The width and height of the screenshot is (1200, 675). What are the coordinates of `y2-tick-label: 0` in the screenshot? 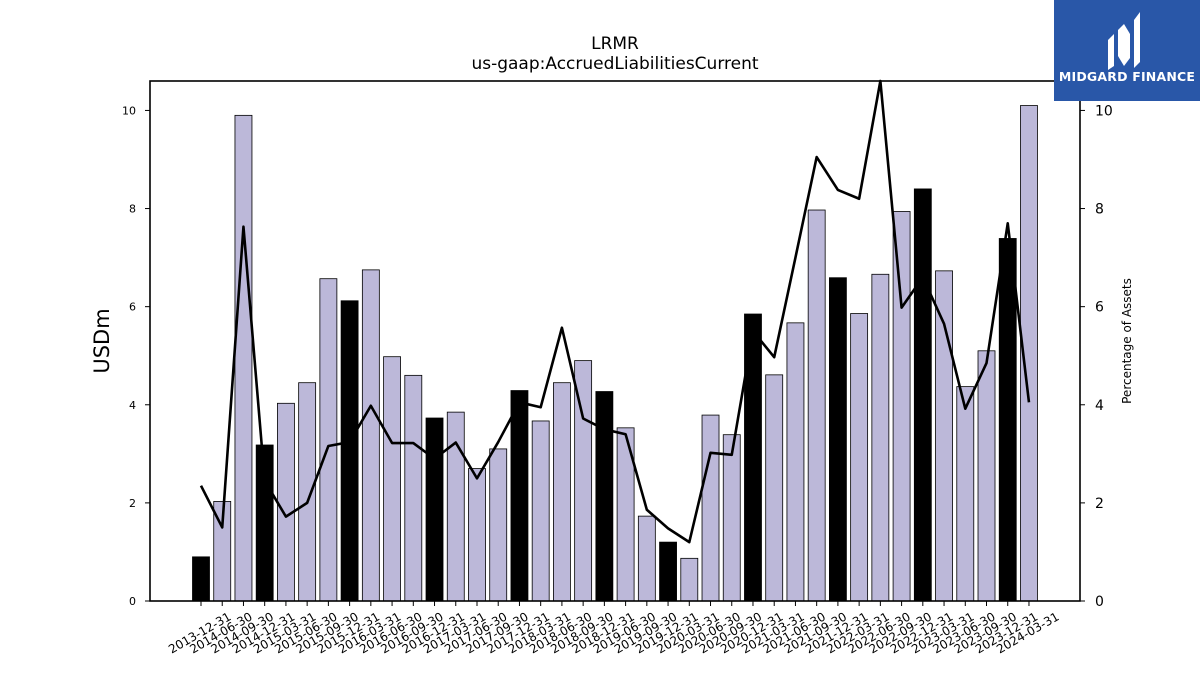 It's located at (1099, 602).